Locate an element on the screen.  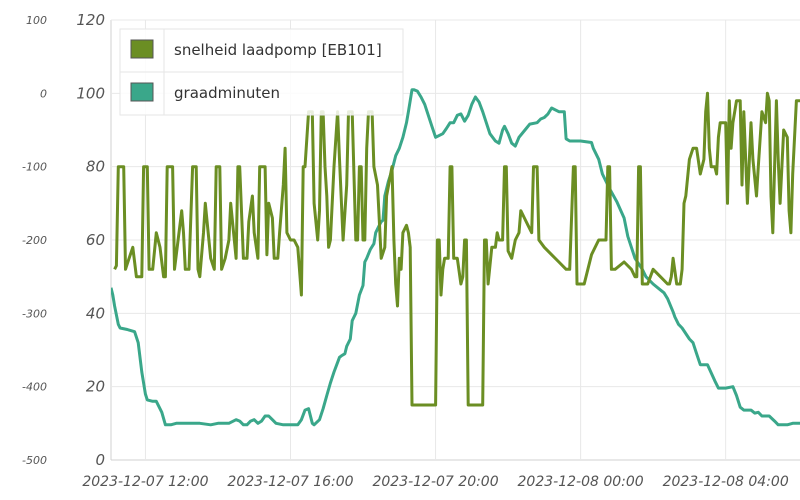
left-axis-tick-label: -300 is located at coordinates (34, 313).